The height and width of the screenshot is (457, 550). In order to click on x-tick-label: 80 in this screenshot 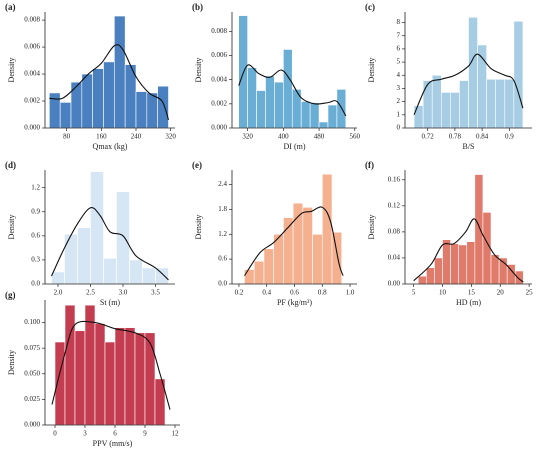, I will do `click(67, 137)`.